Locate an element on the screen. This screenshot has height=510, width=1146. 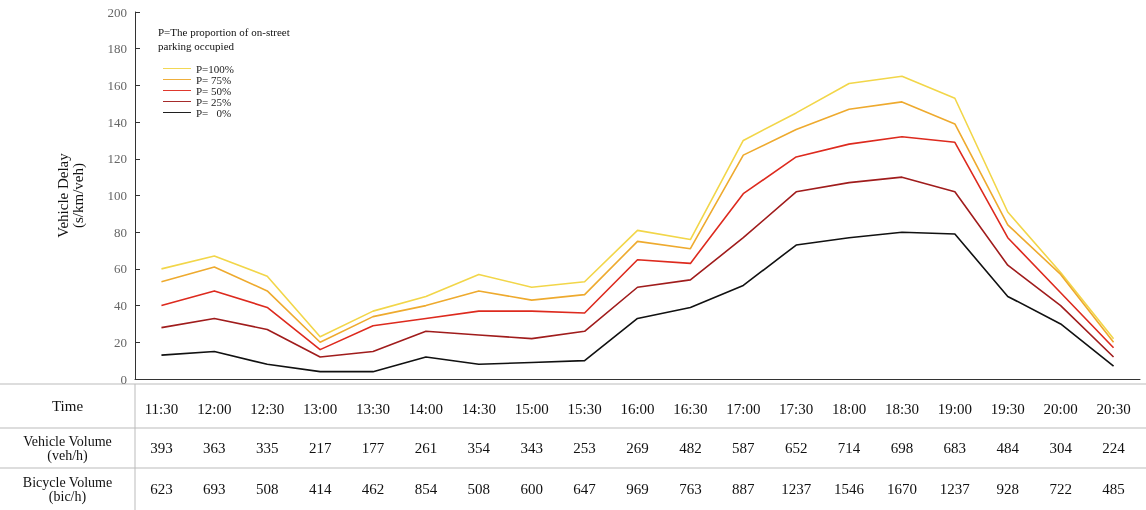
x-tick-label: 19:30 is located at coordinates (1007, 408).